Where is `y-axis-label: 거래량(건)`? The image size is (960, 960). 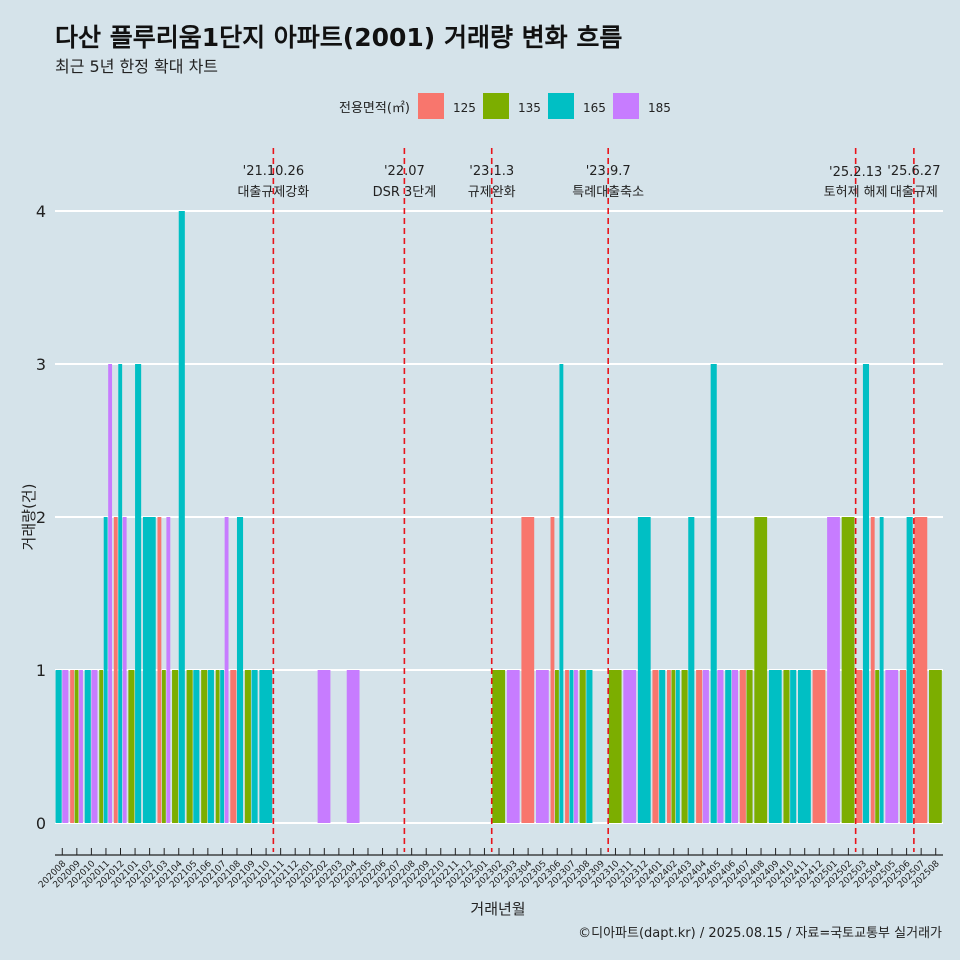 y-axis-label: 거래량(건) is located at coordinates (29, 517).